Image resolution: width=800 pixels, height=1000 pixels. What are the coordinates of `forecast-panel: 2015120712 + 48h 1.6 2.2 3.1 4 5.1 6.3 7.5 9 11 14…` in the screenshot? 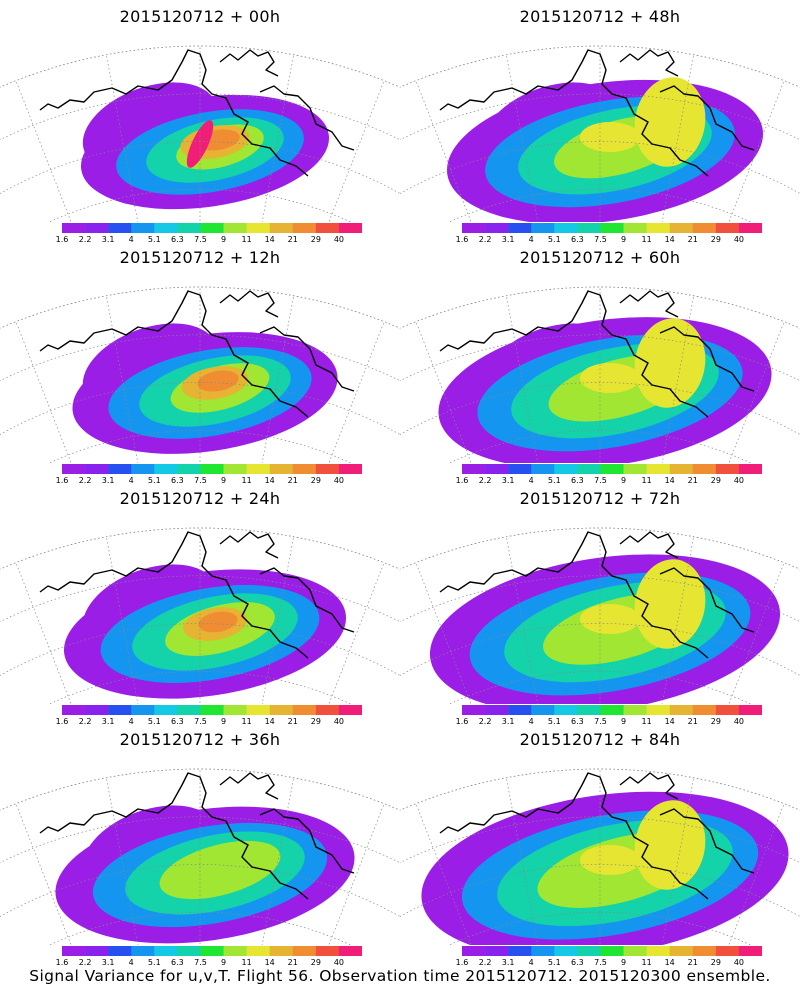 It's located at (600, 122).